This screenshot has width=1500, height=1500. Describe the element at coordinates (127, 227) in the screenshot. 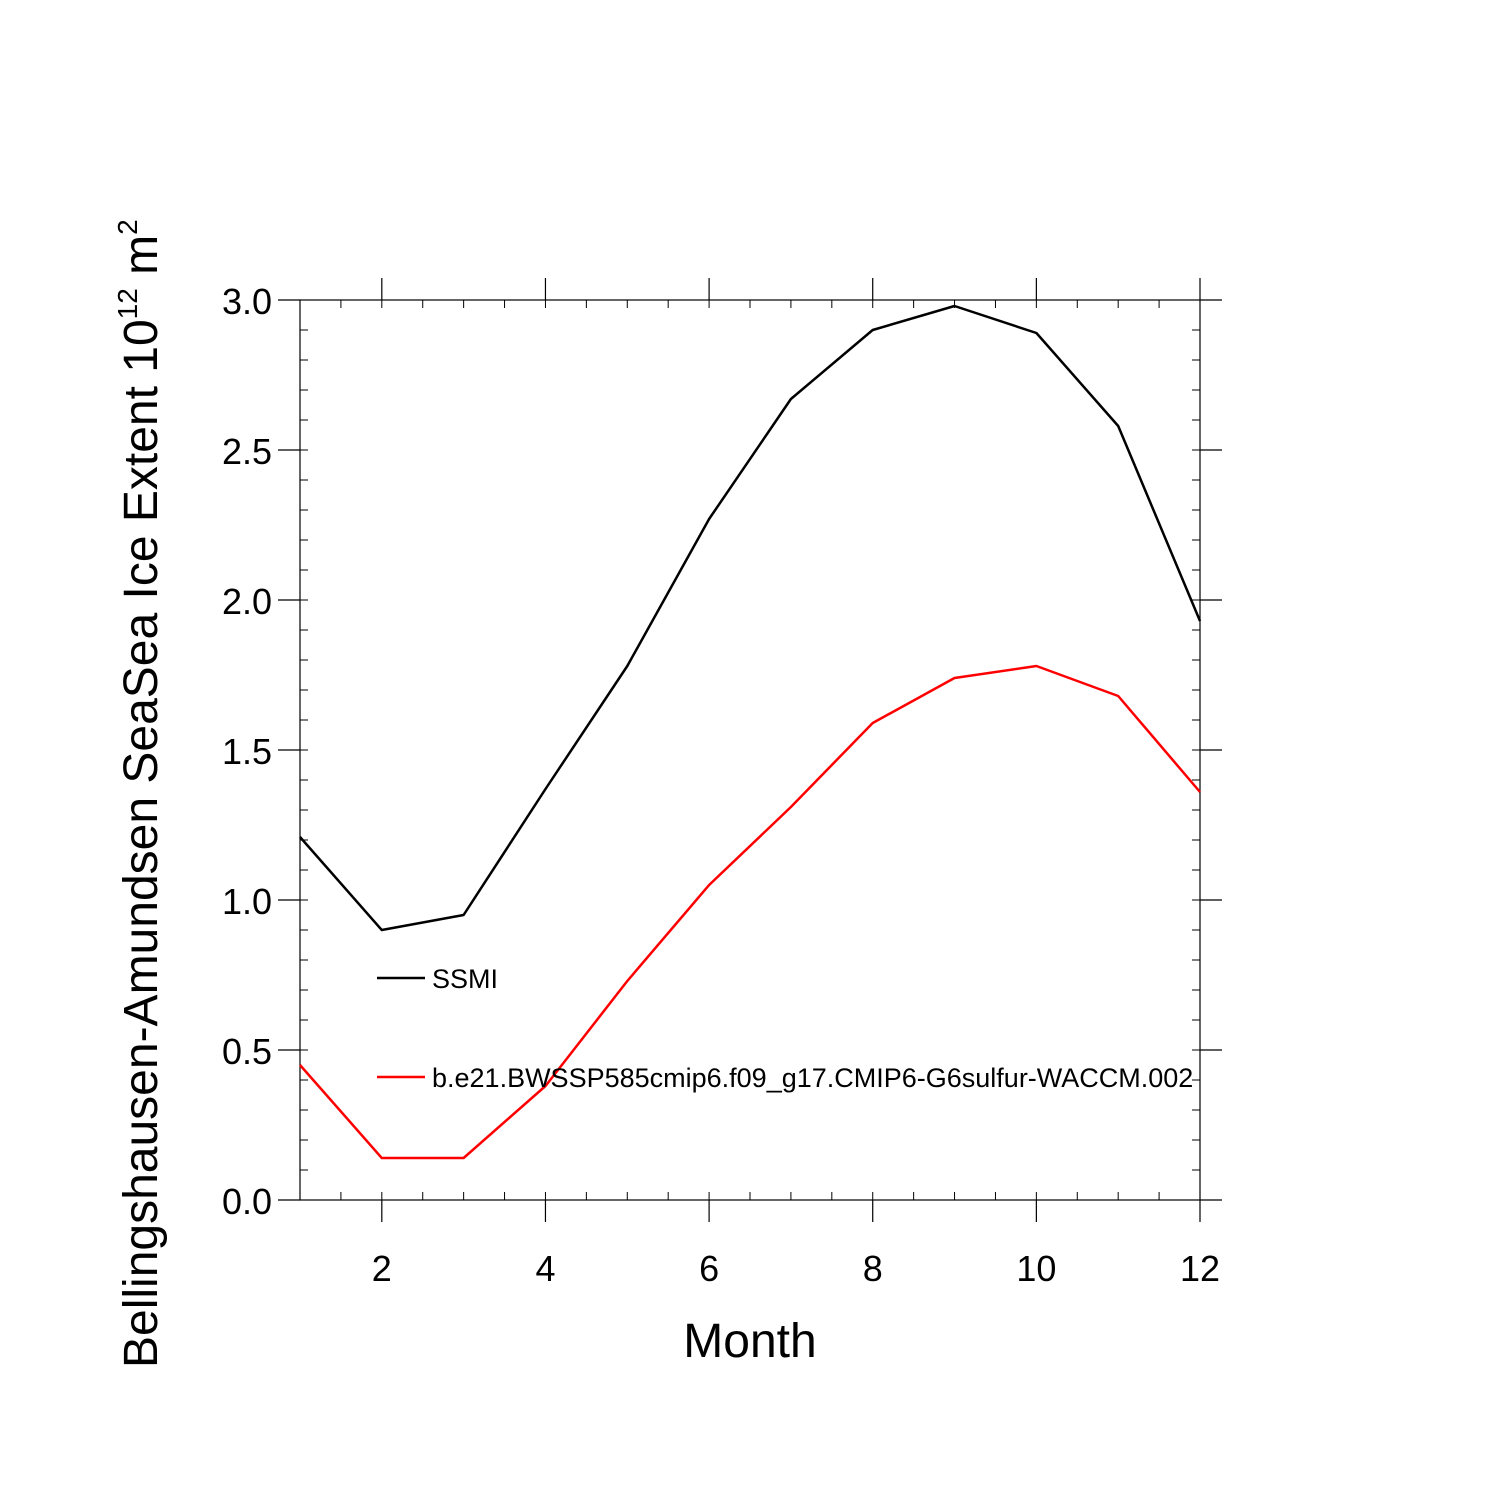

I see `y-axis-title-unit-exponent: 2` at that location.